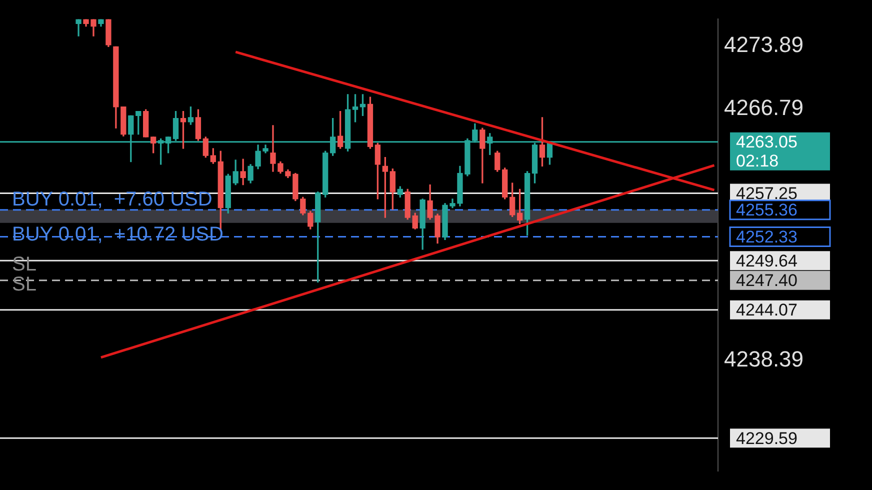 The width and height of the screenshot is (872, 490). What do you see at coordinates (112, 199) in the screenshot?
I see `annotation: BUY 0.01, +7.60 USD` at bounding box center [112, 199].